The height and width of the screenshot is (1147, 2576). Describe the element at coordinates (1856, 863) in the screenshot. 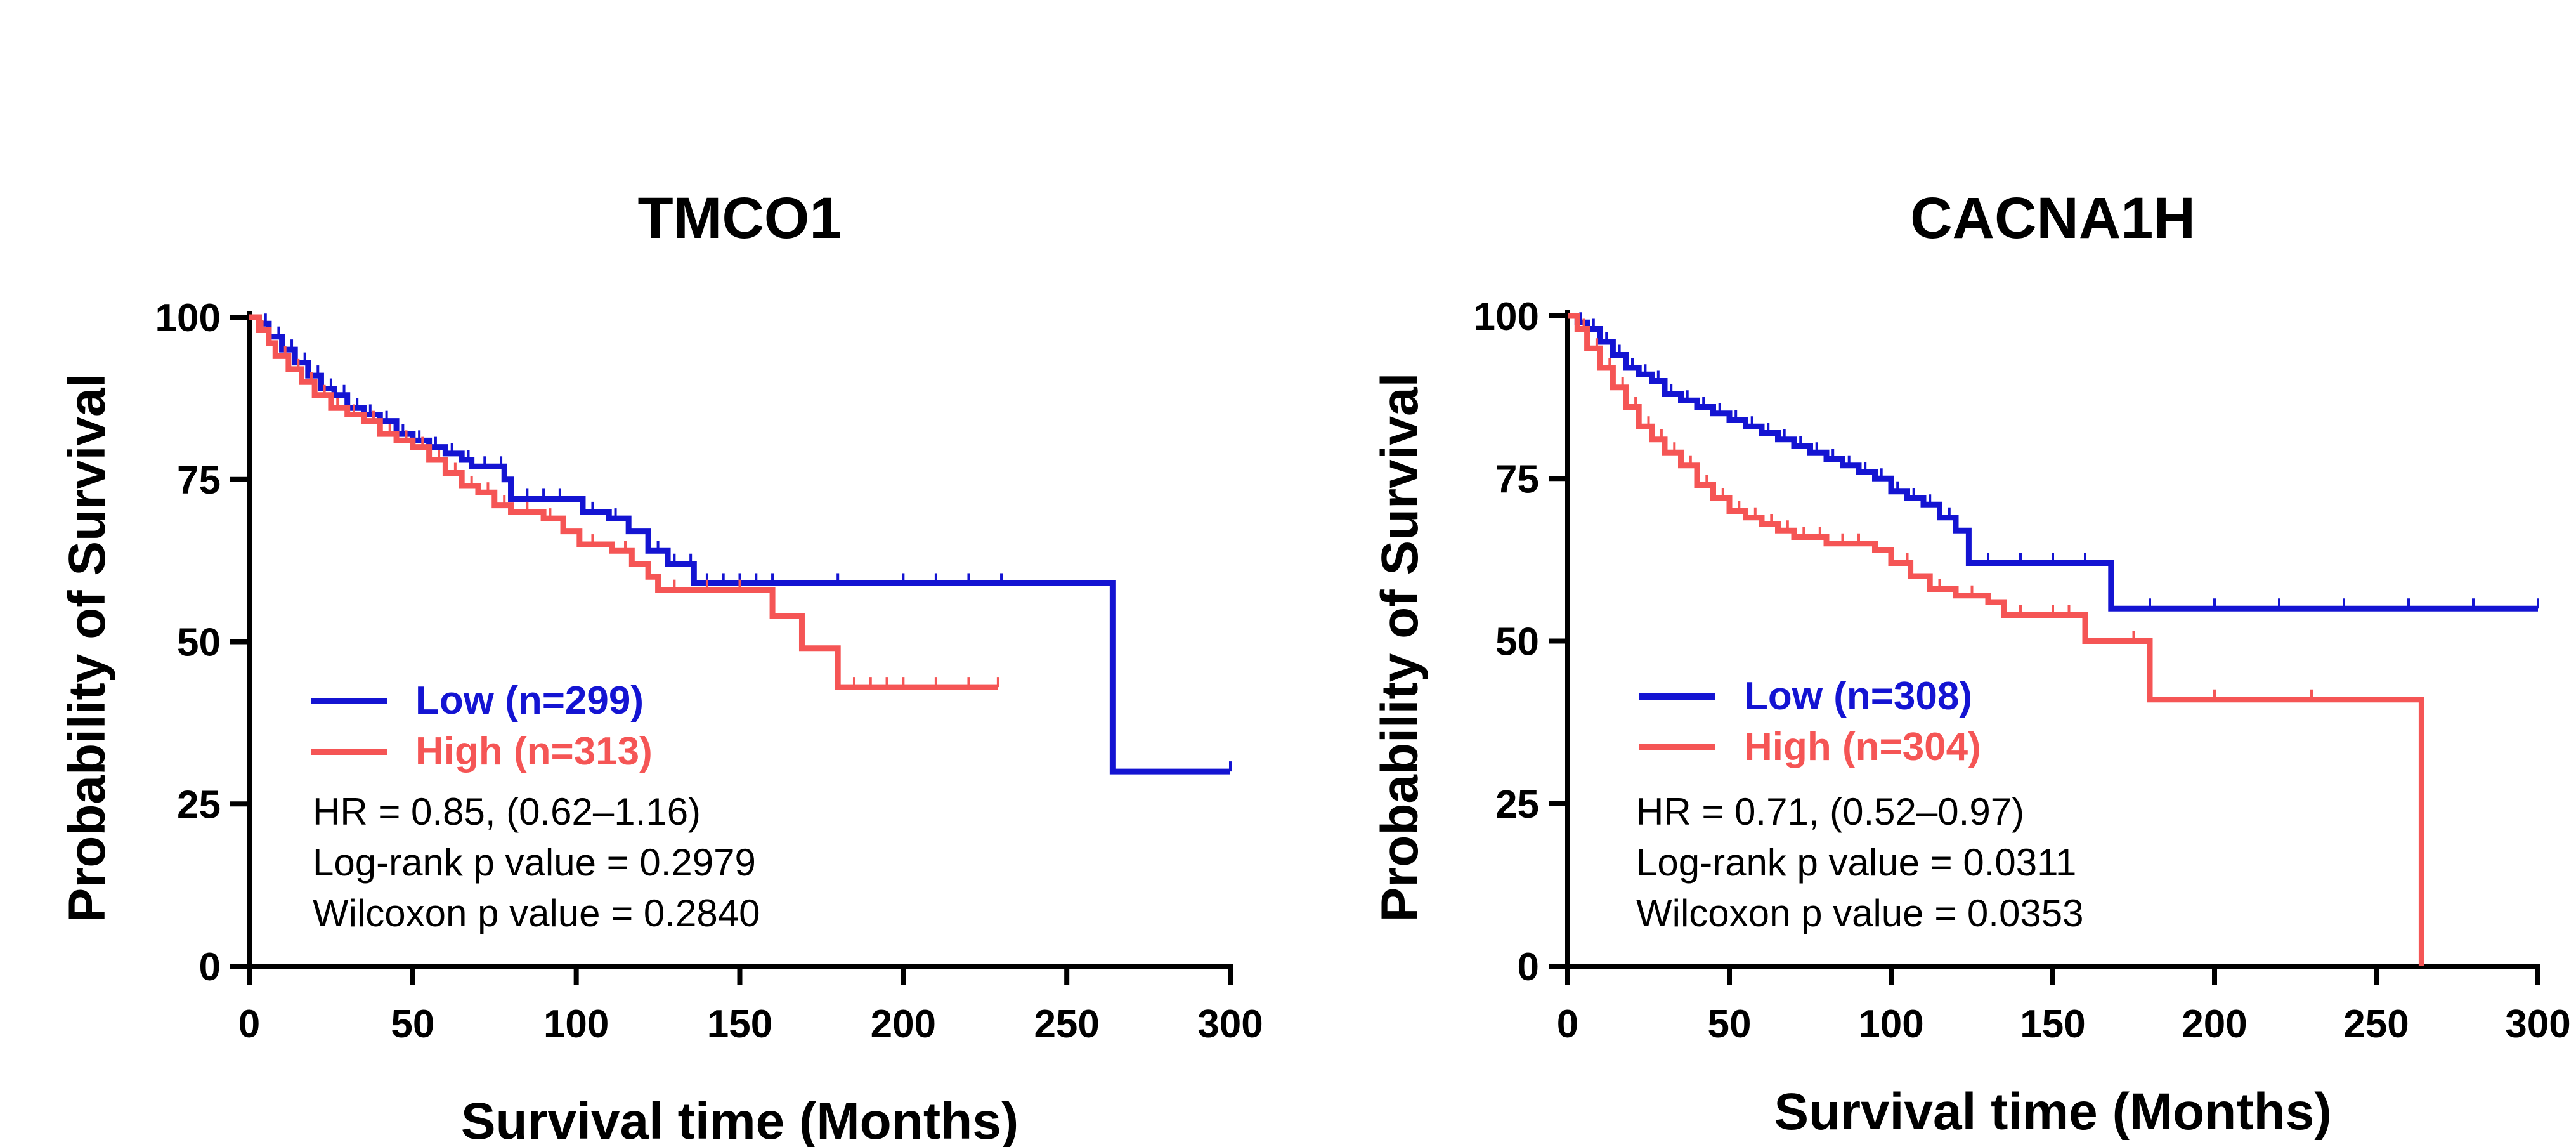

I see `stat-line: Log-rank p value = 0.0311` at that location.